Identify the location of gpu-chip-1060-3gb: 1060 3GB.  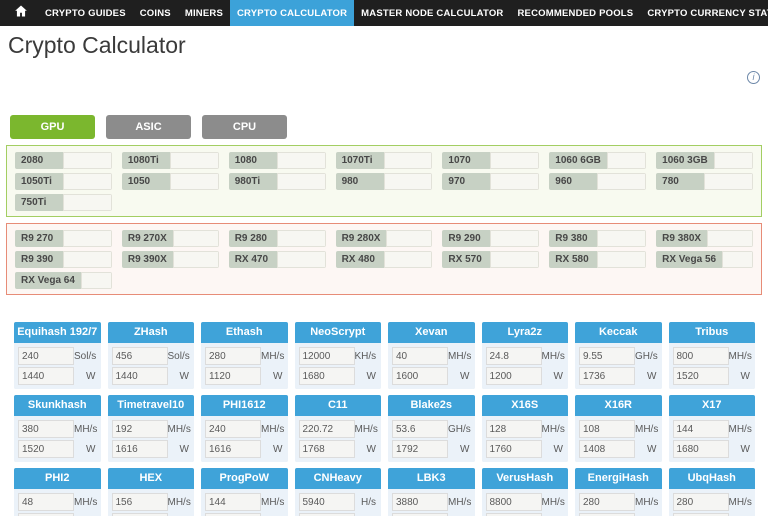
(704, 160).